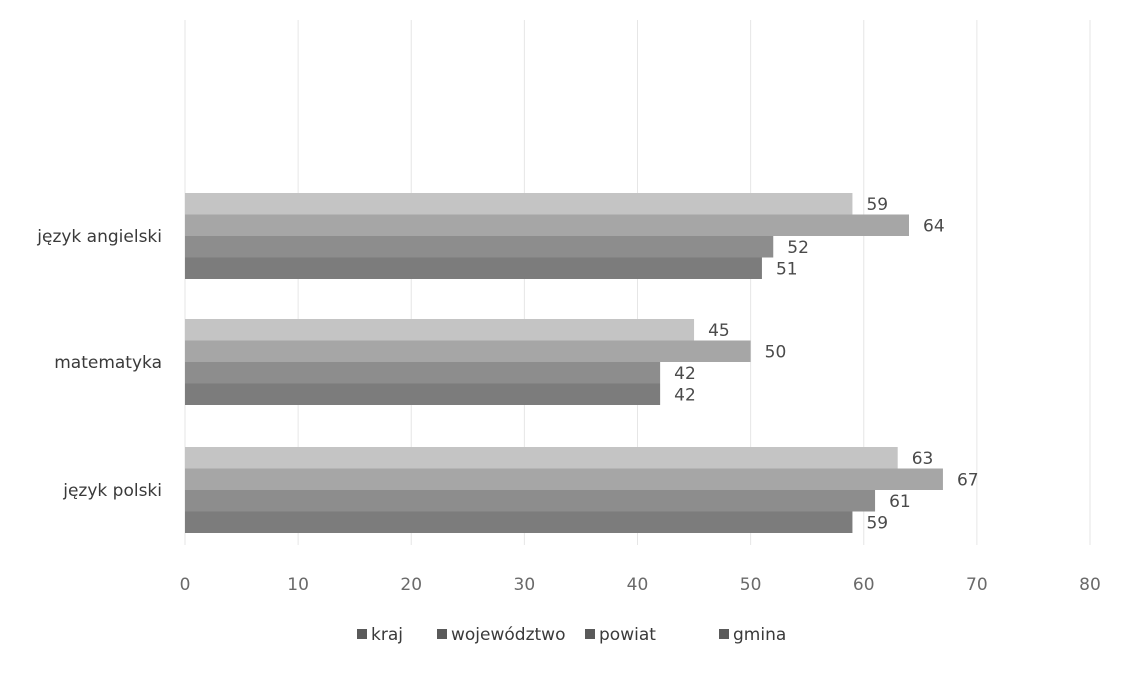 The image size is (1121, 673). I want to click on data-label: 64, so click(934, 226).